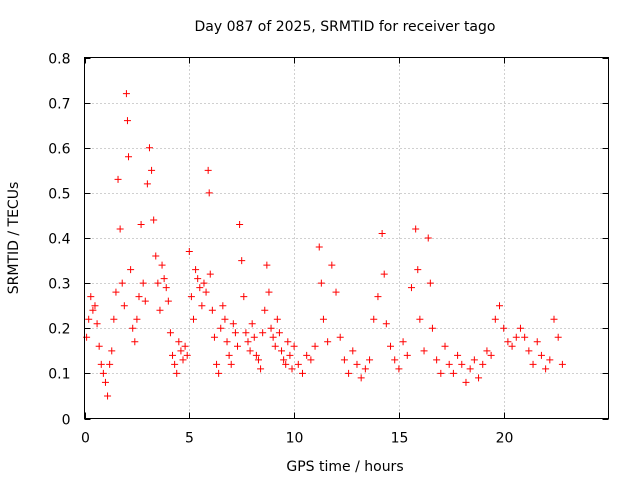  What do you see at coordinates (59, 240) in the screenshot?
I see `y-tick-label: 0.4` at bounding box center [59, 240].